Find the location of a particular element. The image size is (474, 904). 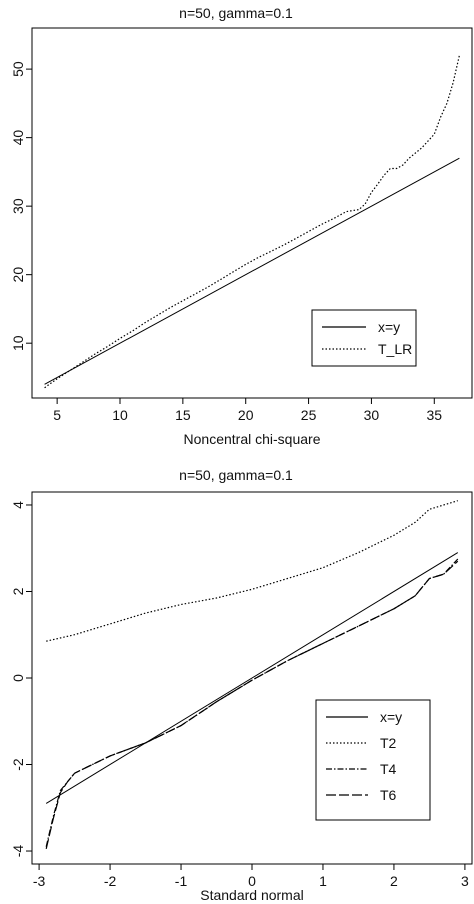

chart-2-y-tick-label: 2 is located at coordinates (18, 591).